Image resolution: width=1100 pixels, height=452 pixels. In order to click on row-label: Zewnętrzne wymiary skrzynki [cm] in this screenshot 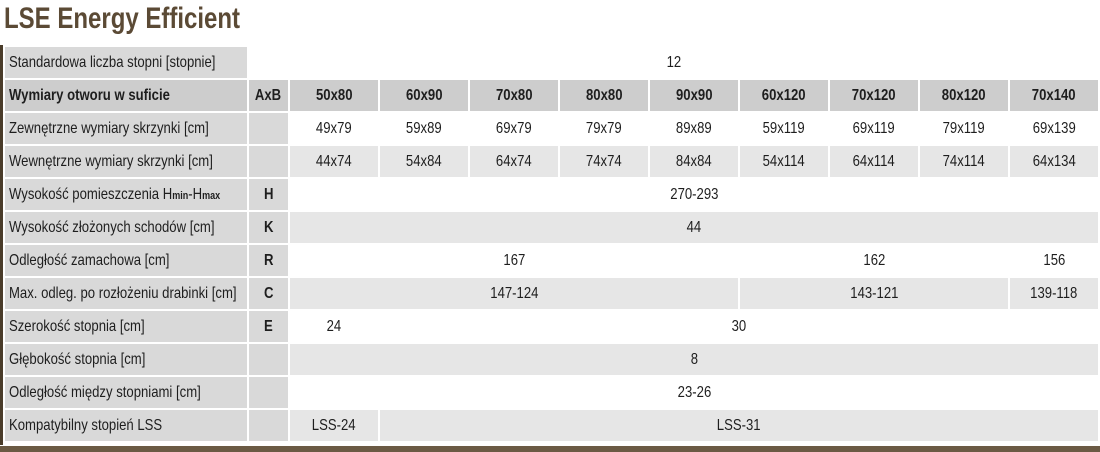, I will do `click(126, 128)`.